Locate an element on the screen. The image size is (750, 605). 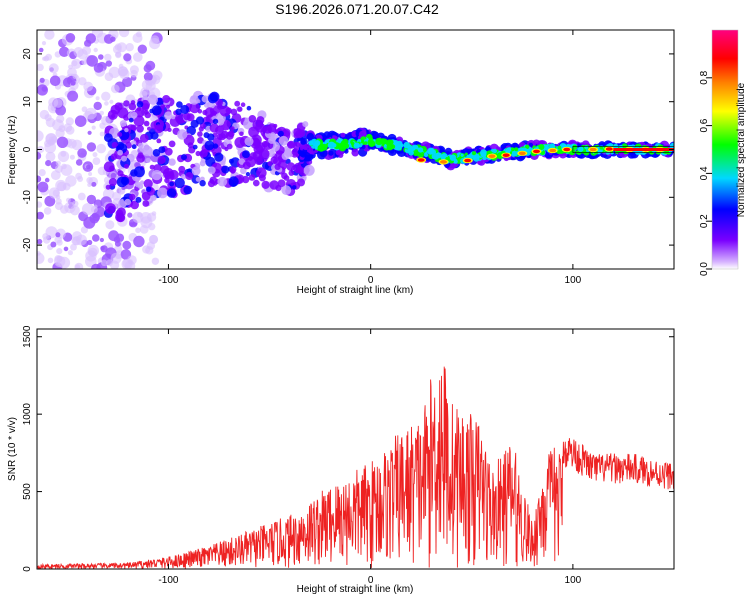
x-tick-label: -100 is located at coordinates (168, 580).